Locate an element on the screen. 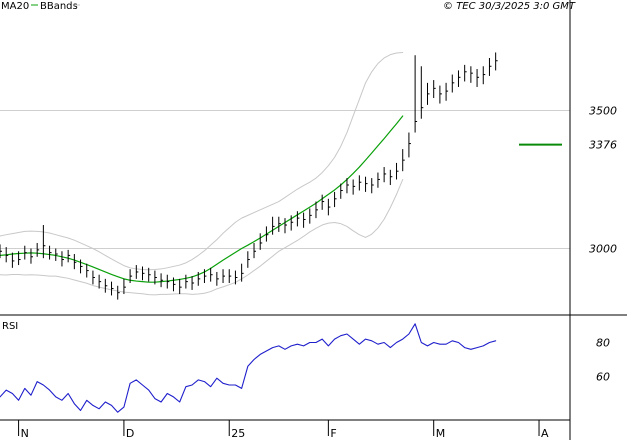 This screenshot has width=627, height=440. rsi-y-tick-label: 60 is located at coordinates (603, 377).